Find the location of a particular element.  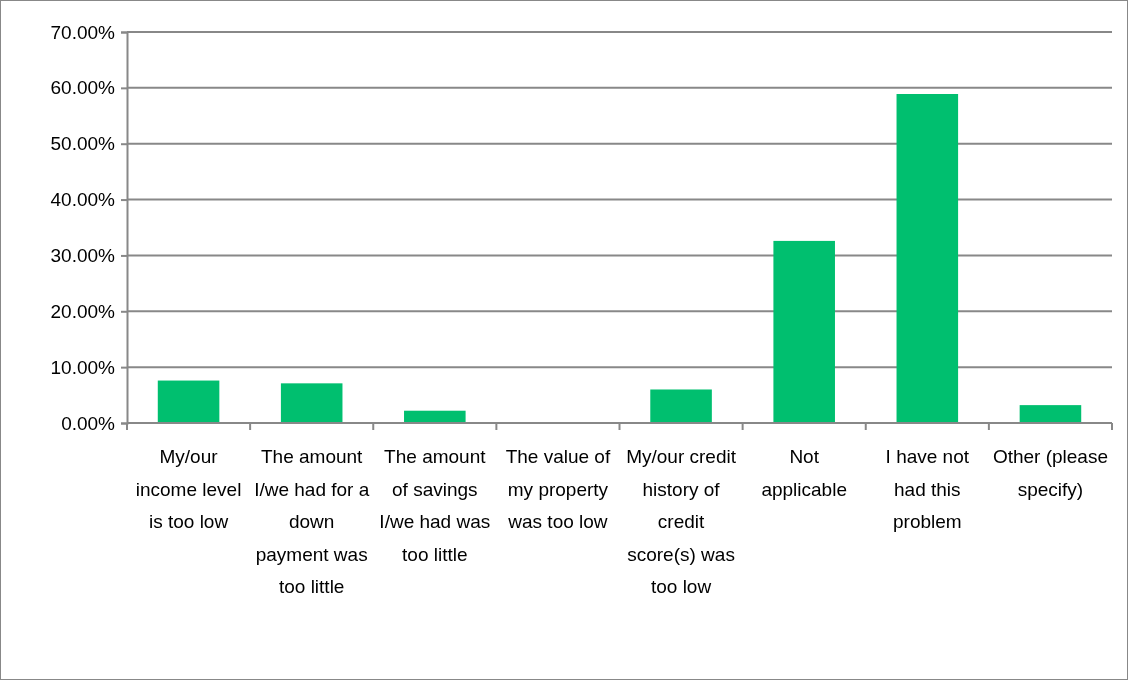

x-tick-label: I have not had this problem is located at coordinates (927, 489).